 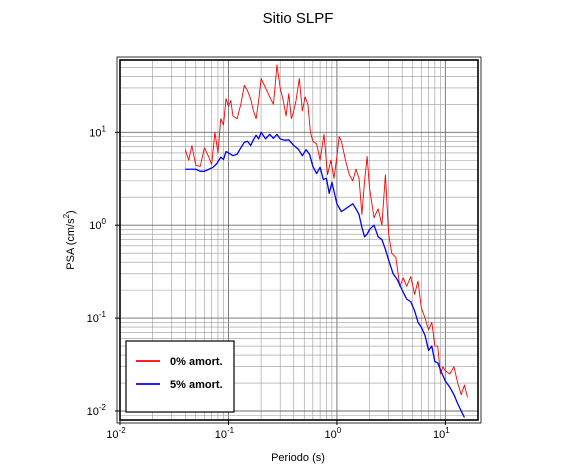 I want to click on legend-label-1: 5% amort., so click(x=196, y=385).